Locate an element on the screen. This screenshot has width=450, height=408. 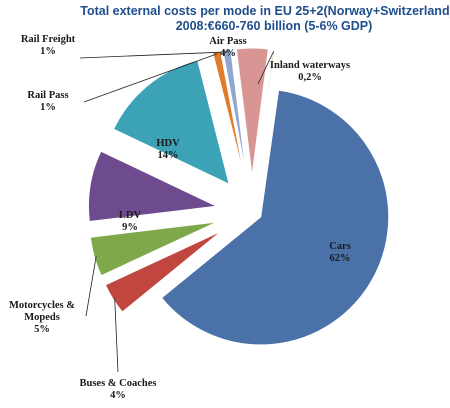
pie-slice-inland-waterways is located at coordinates (266, 112).